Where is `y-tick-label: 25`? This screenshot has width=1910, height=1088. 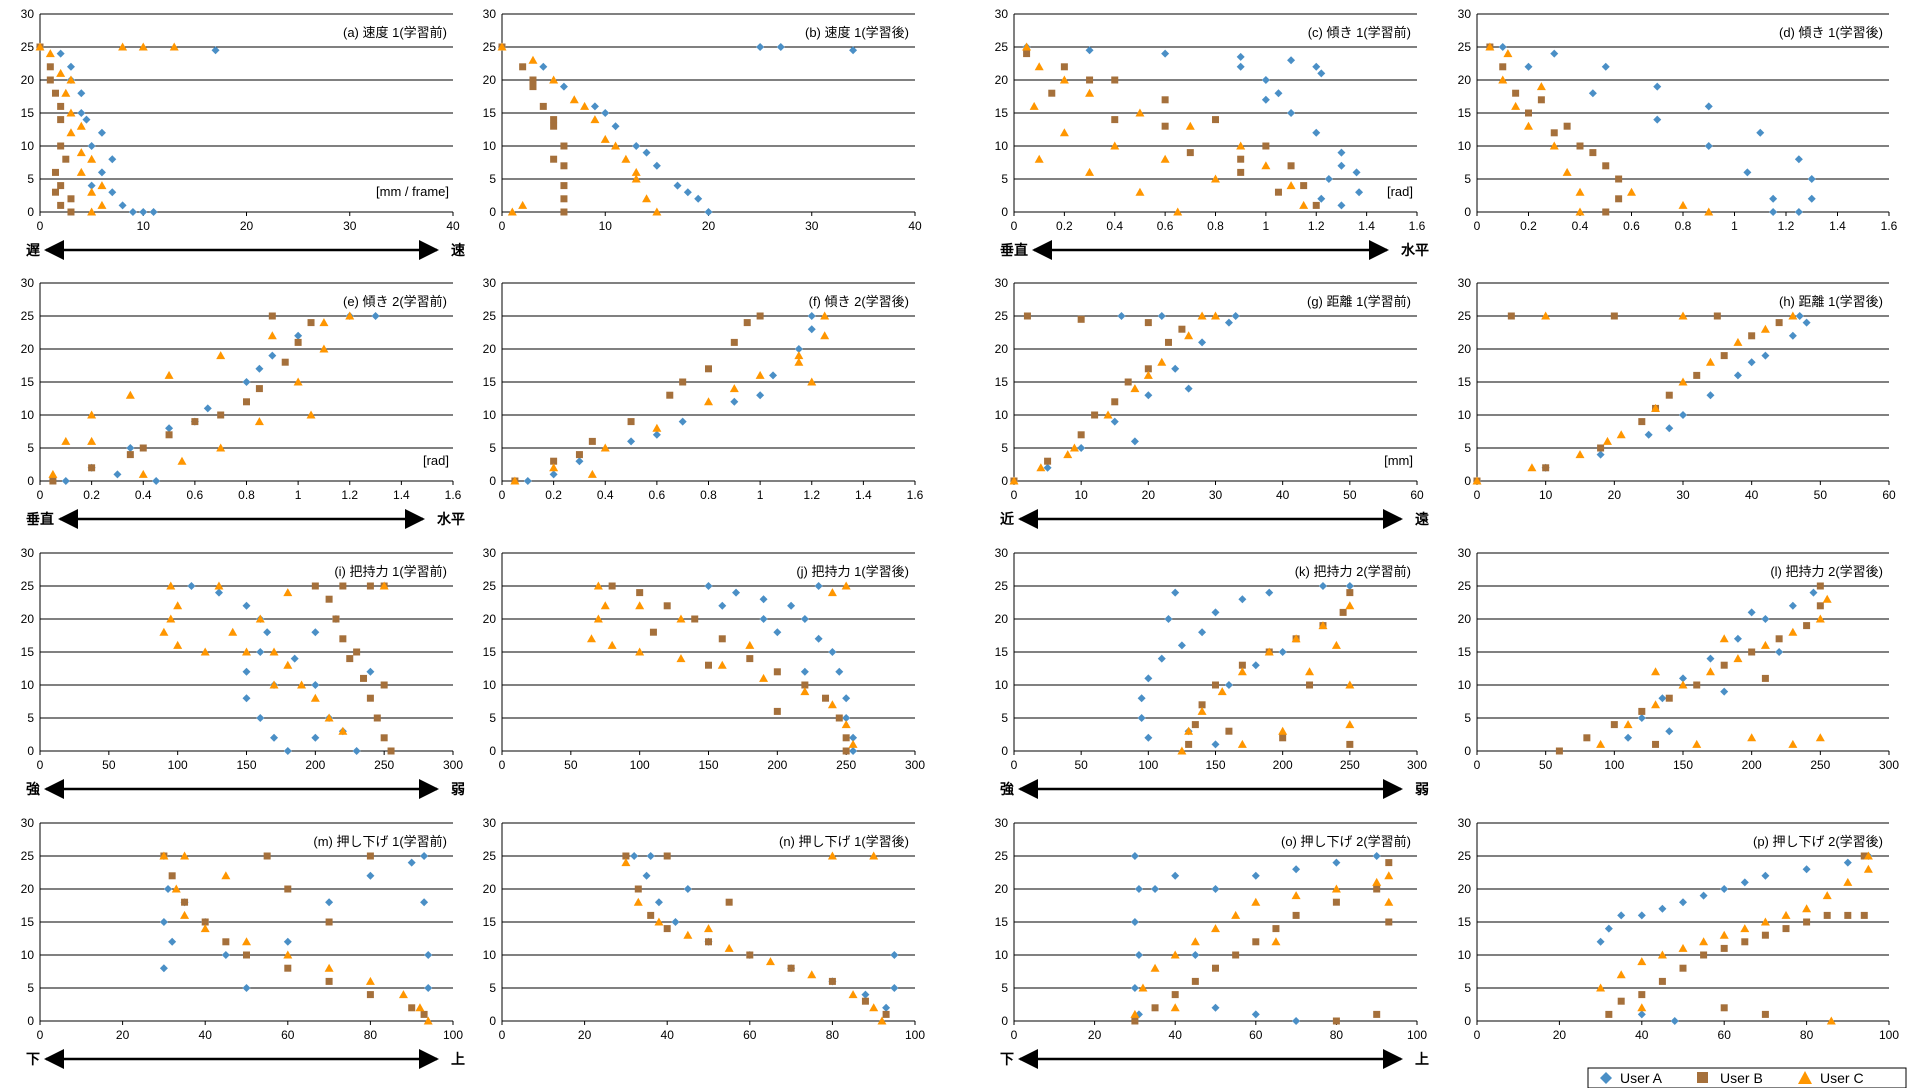 y-tick-label: 25 is located at coordinates (490, 47).